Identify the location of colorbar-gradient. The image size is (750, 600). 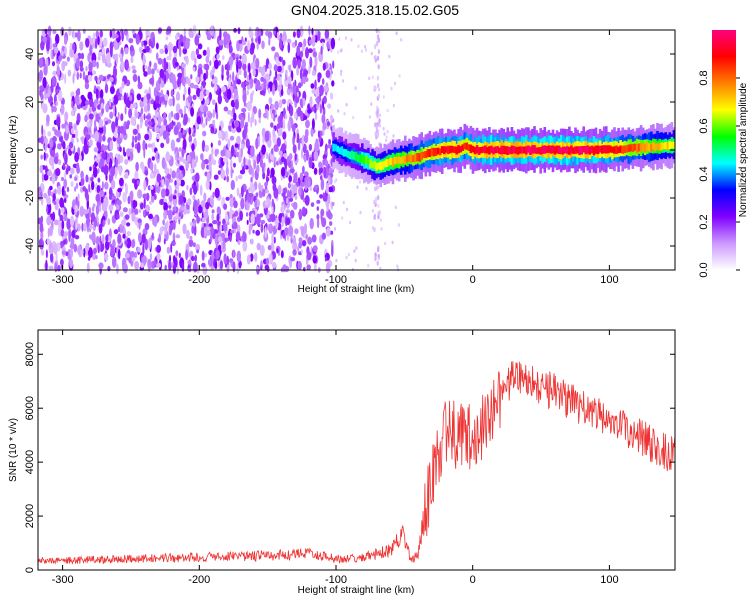
(724, 150).